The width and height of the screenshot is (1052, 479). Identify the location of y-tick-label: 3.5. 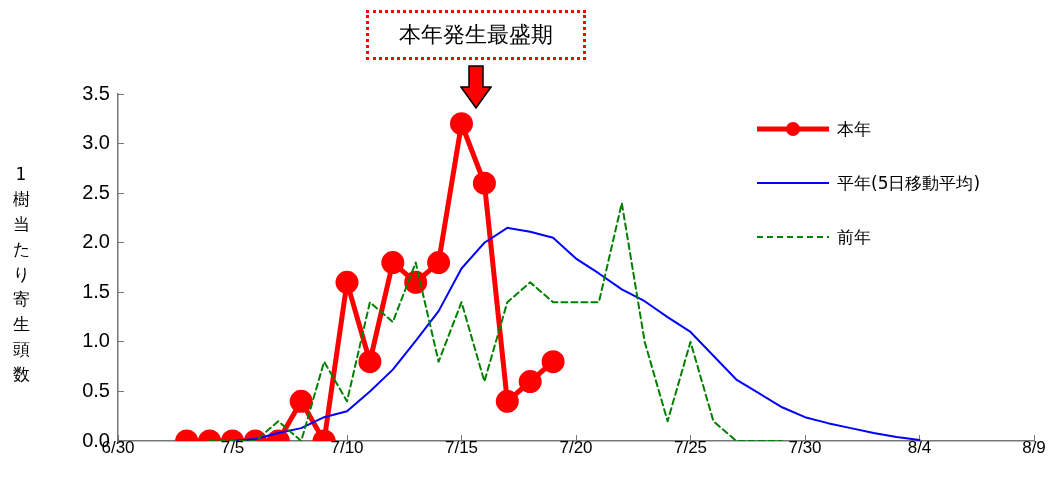
(96, 92).